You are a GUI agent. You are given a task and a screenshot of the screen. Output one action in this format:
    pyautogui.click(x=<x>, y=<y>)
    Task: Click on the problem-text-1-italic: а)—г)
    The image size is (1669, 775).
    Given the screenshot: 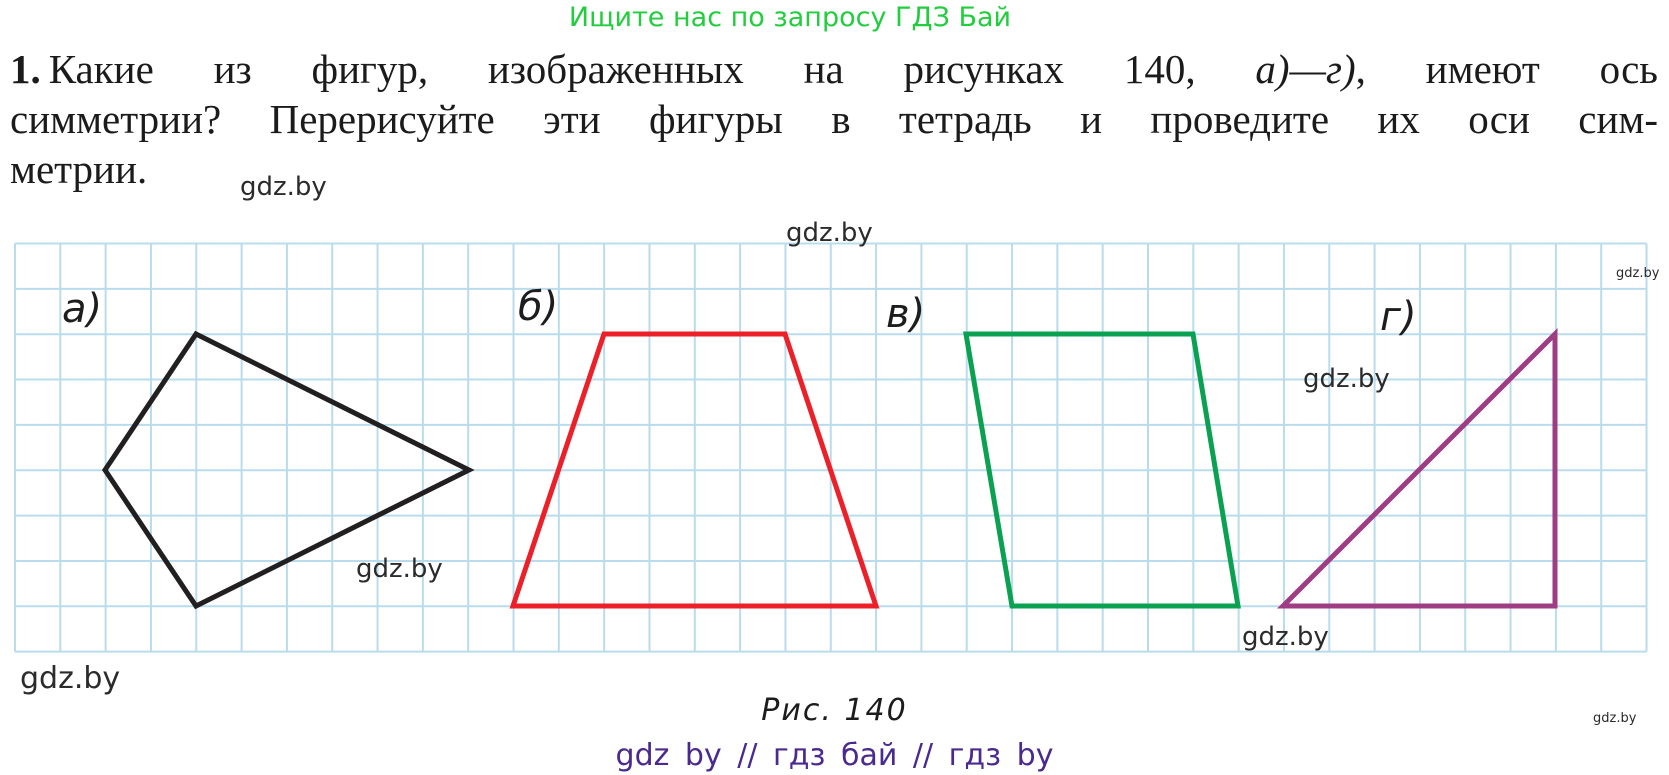 What is the action you would take?
    pyautogui.click(x=1305, y=69)
    